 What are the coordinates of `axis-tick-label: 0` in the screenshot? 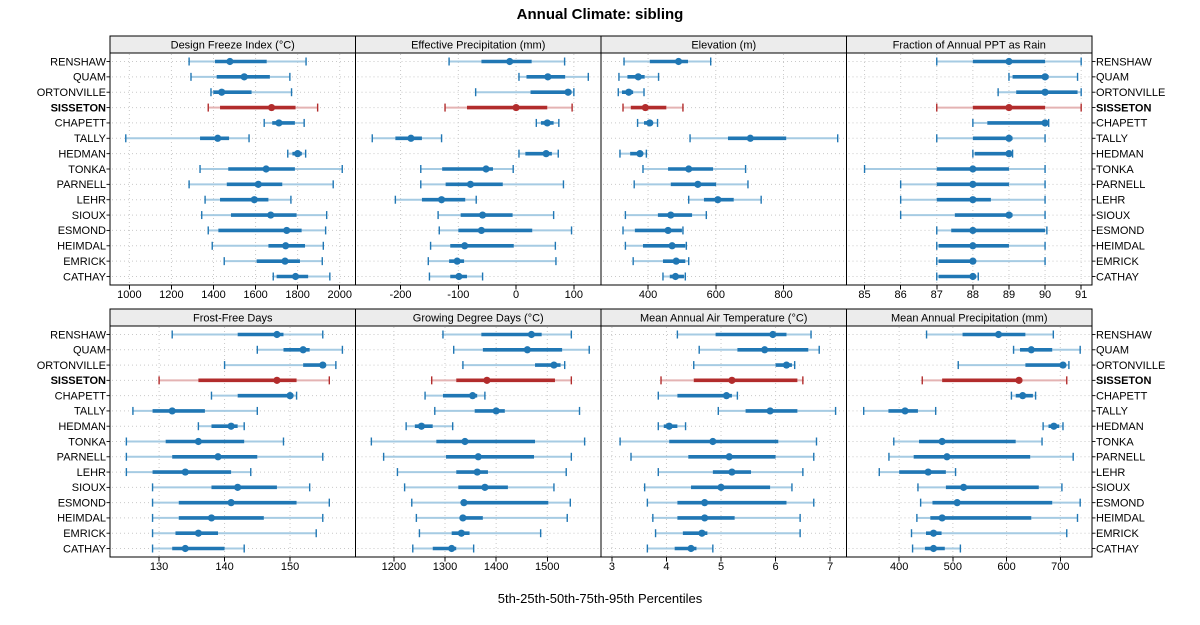 It's located at (516, 295).